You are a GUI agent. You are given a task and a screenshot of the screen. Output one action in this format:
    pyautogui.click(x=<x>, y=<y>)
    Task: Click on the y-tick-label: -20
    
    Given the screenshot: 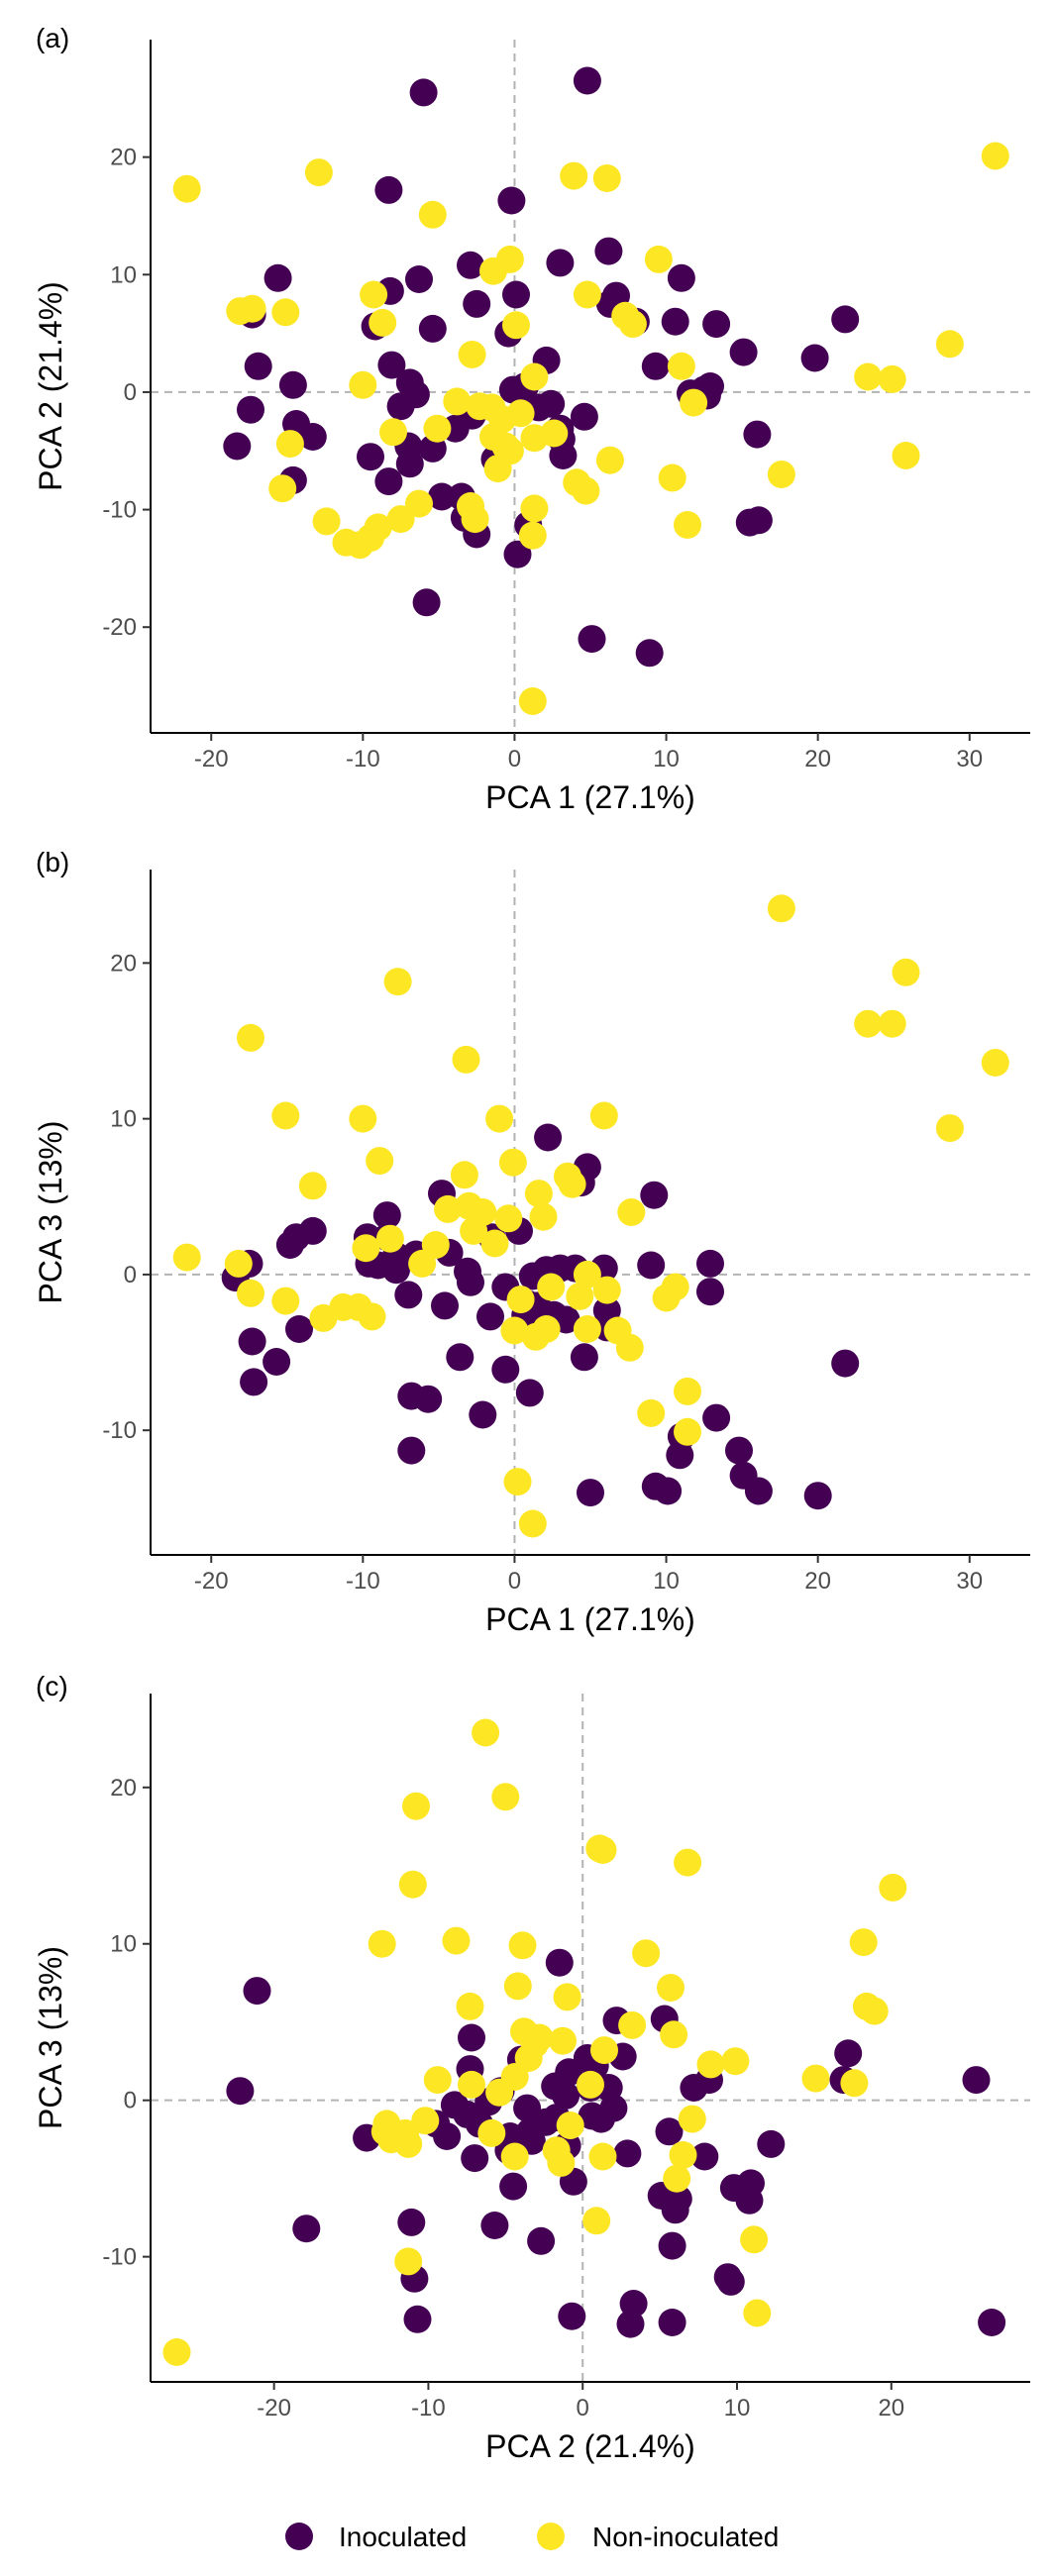 What is the action you would take?
    pyautogui.click(x=119, y=627)
    